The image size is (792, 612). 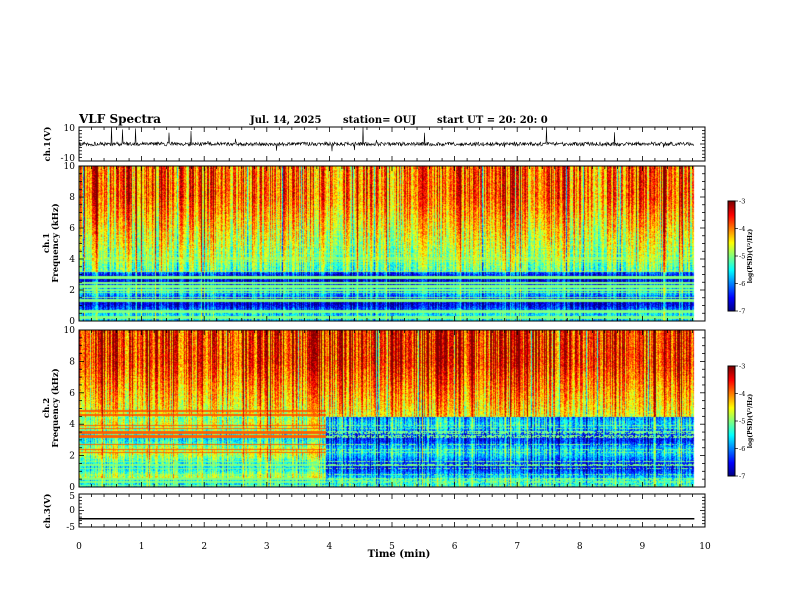 I want to click on ch3-ytick-minus5: -5, so click(x=70, y=528).